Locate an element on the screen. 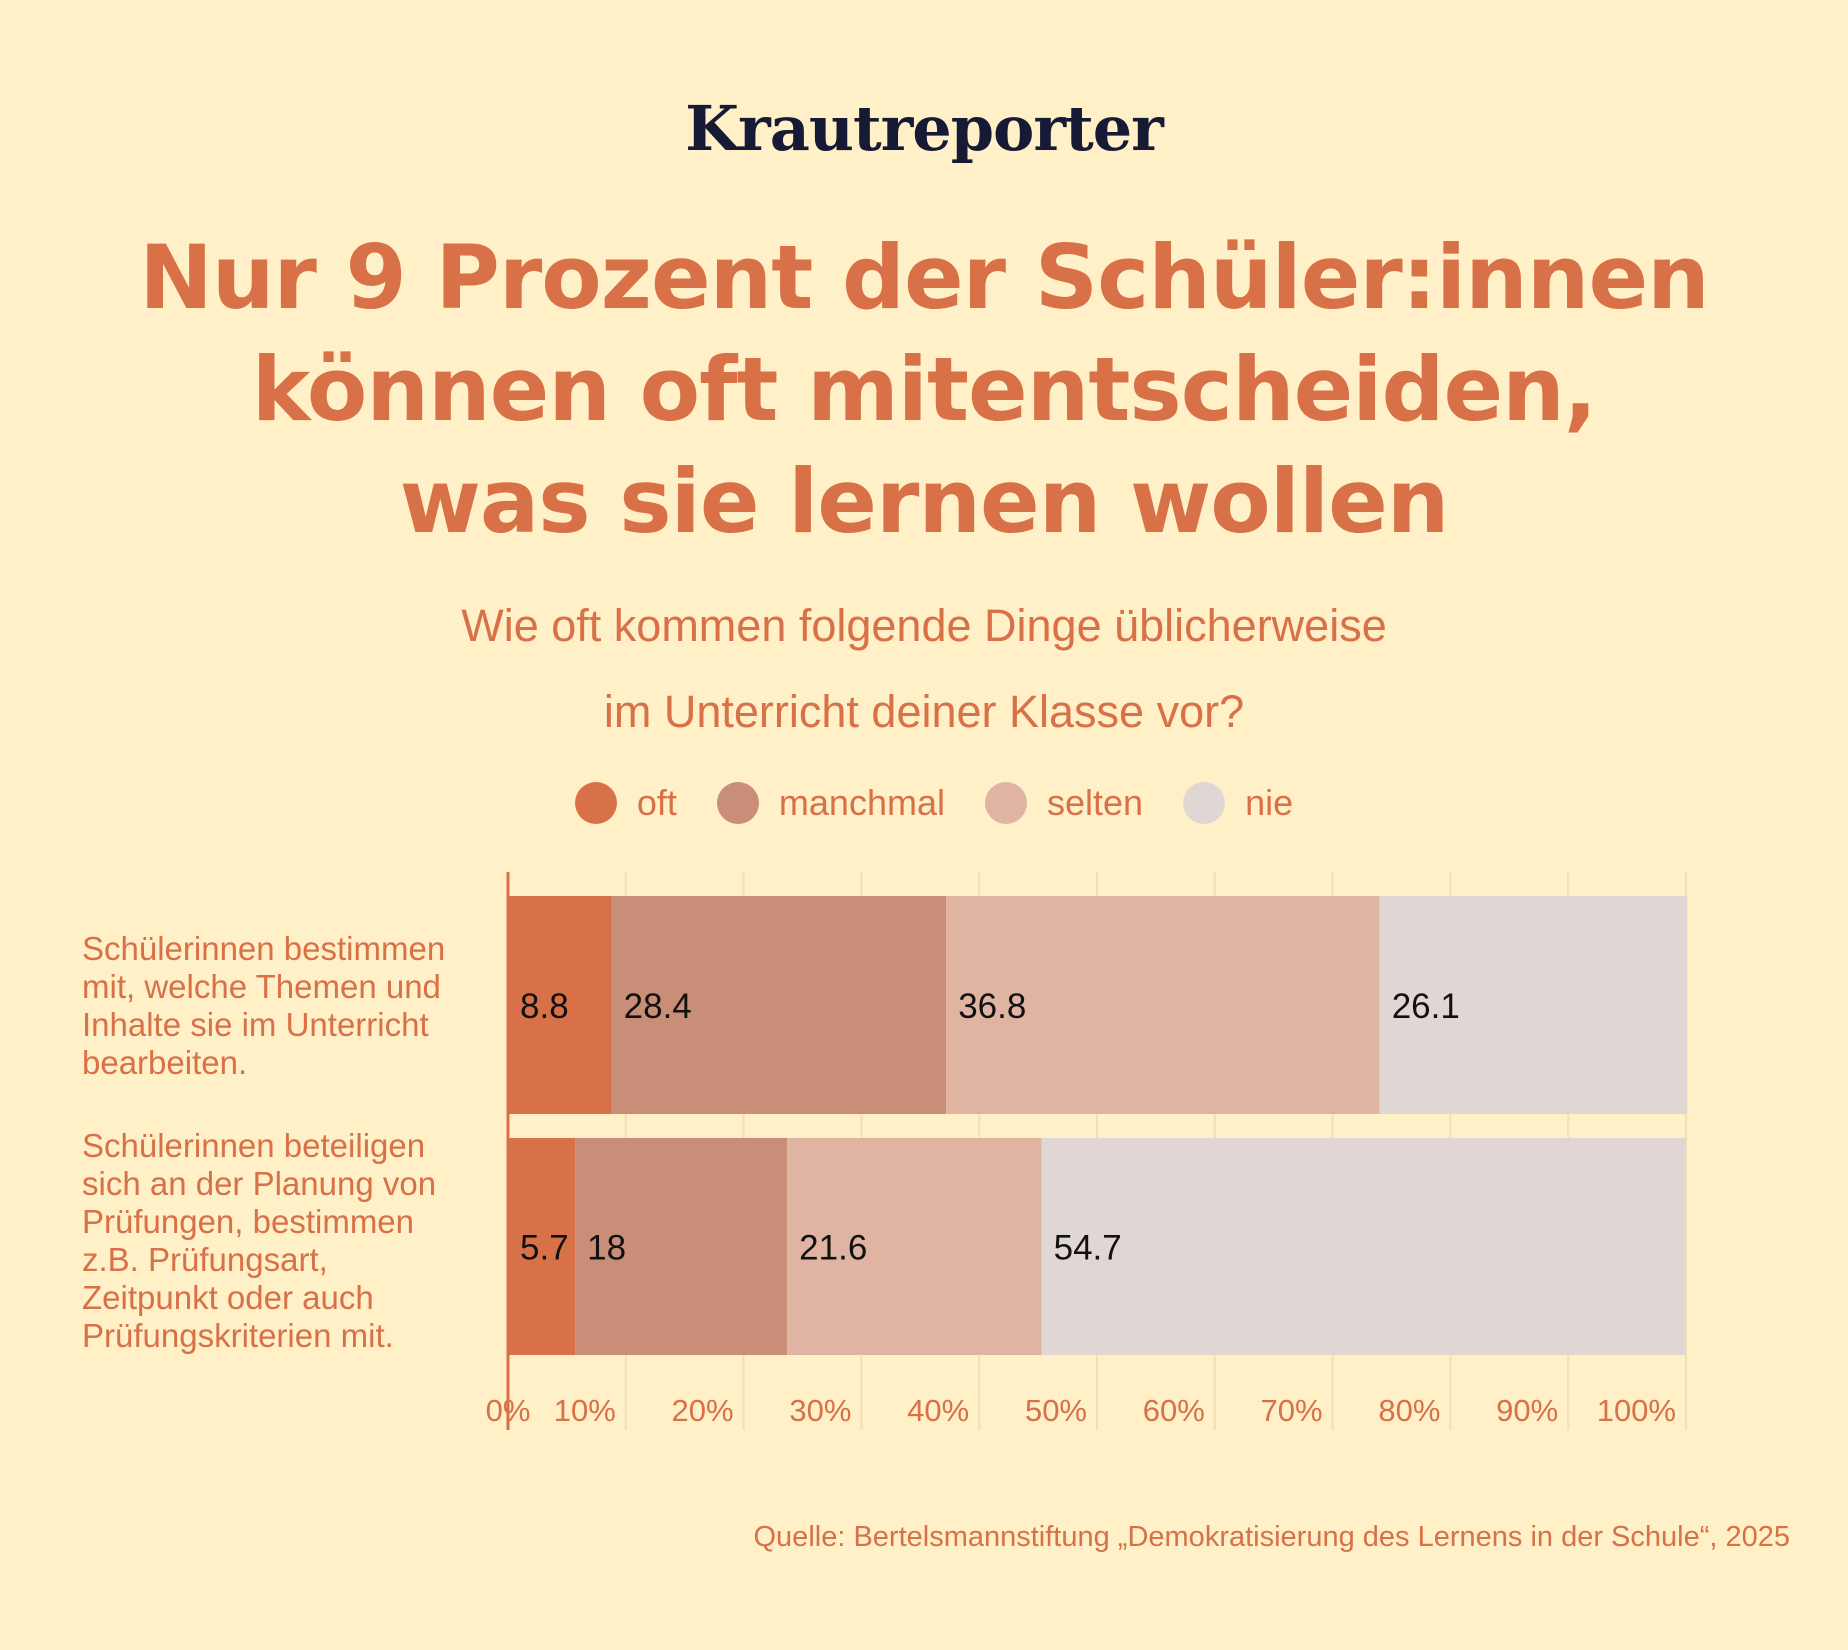 The height and width of the screenshot is (1650, 1848). legend-label-nie: nie is located at coordinates (1269, 802).